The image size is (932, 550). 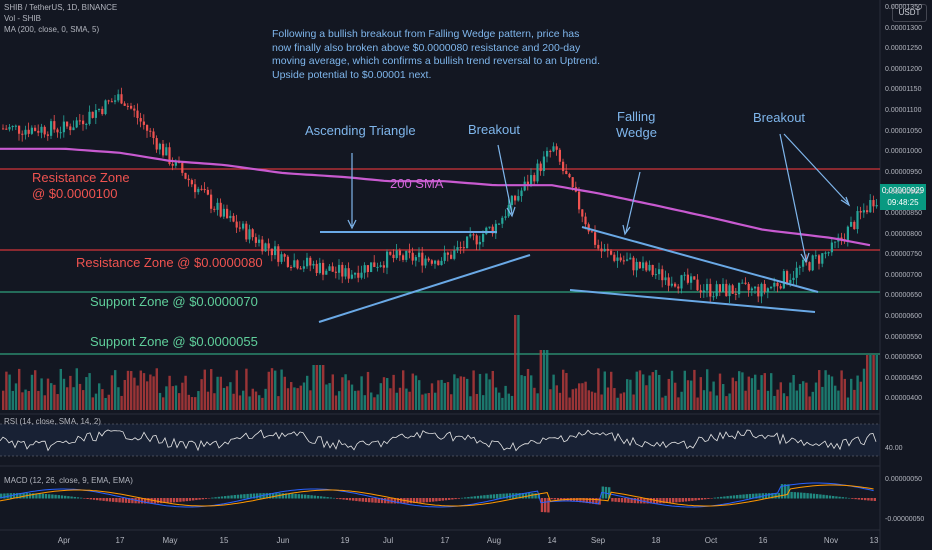 I want to click on price-tick-label: 0.00000750, so click(x=903, y=255).